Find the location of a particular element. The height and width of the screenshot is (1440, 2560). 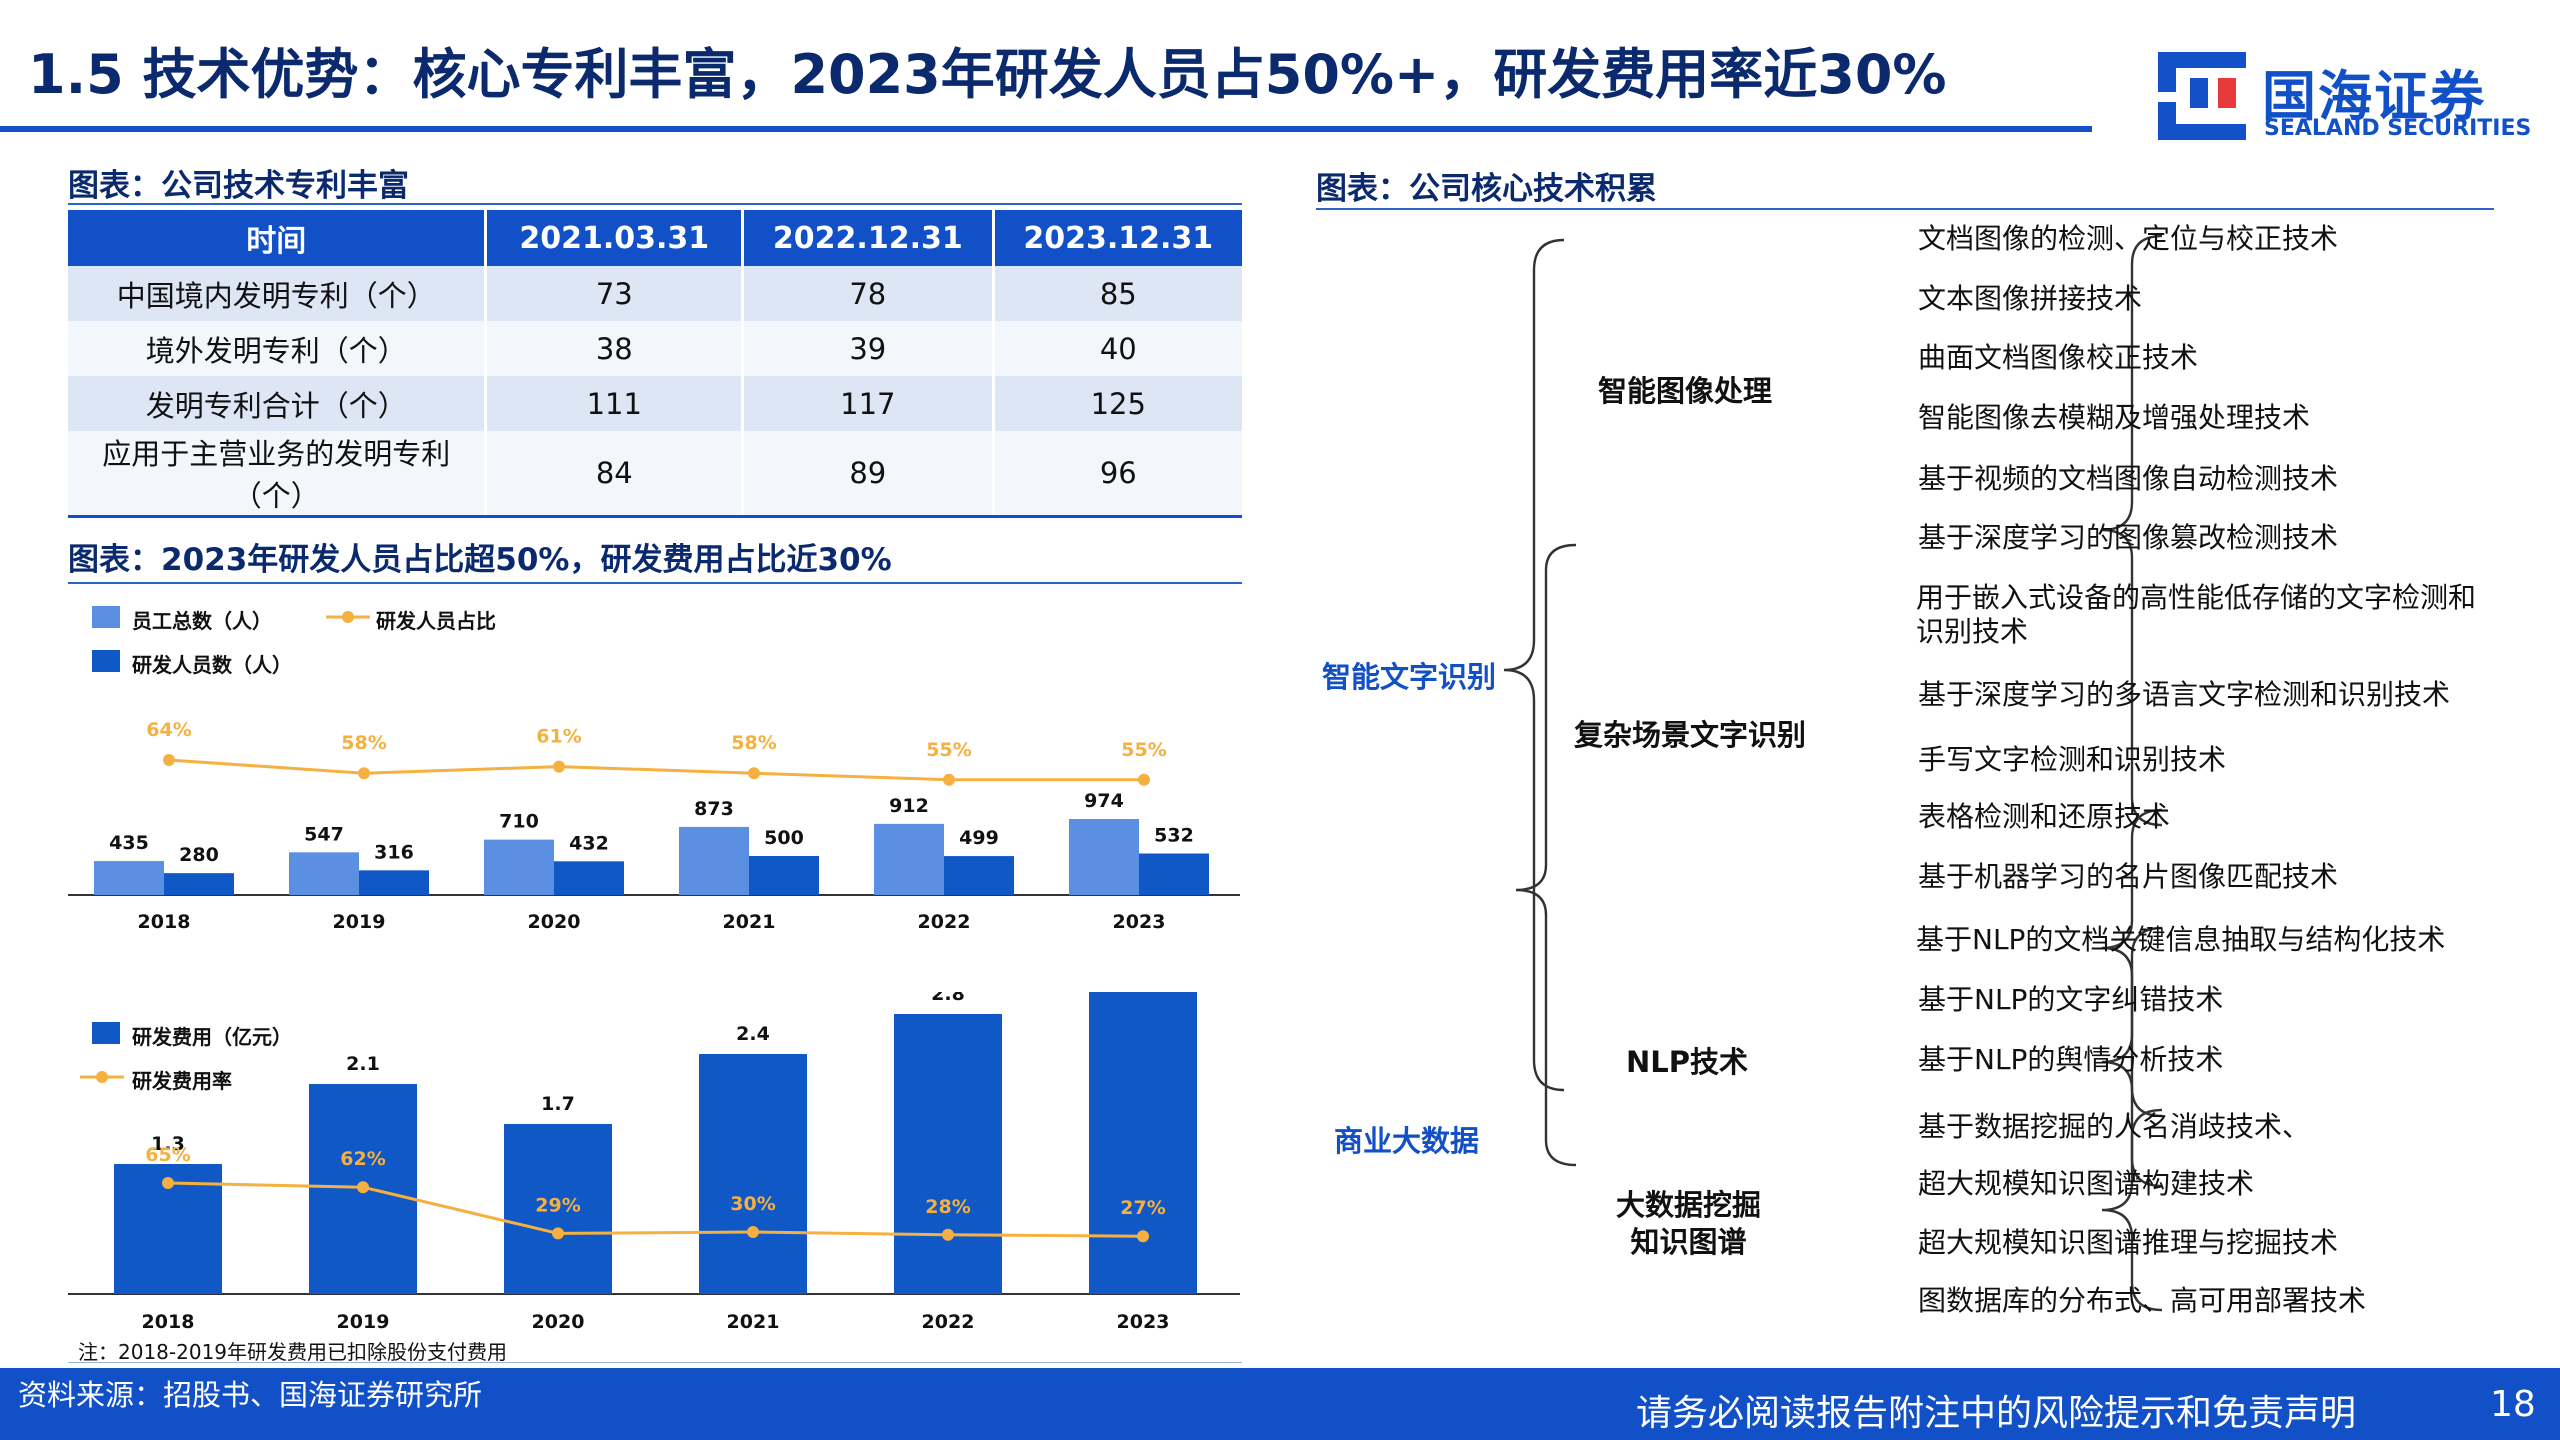

data-label: 29% is located at coordinates (557, 1205).